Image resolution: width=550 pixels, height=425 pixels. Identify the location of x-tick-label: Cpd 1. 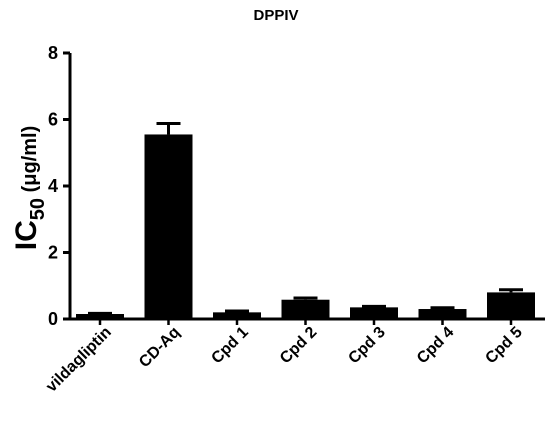
(230, 346).